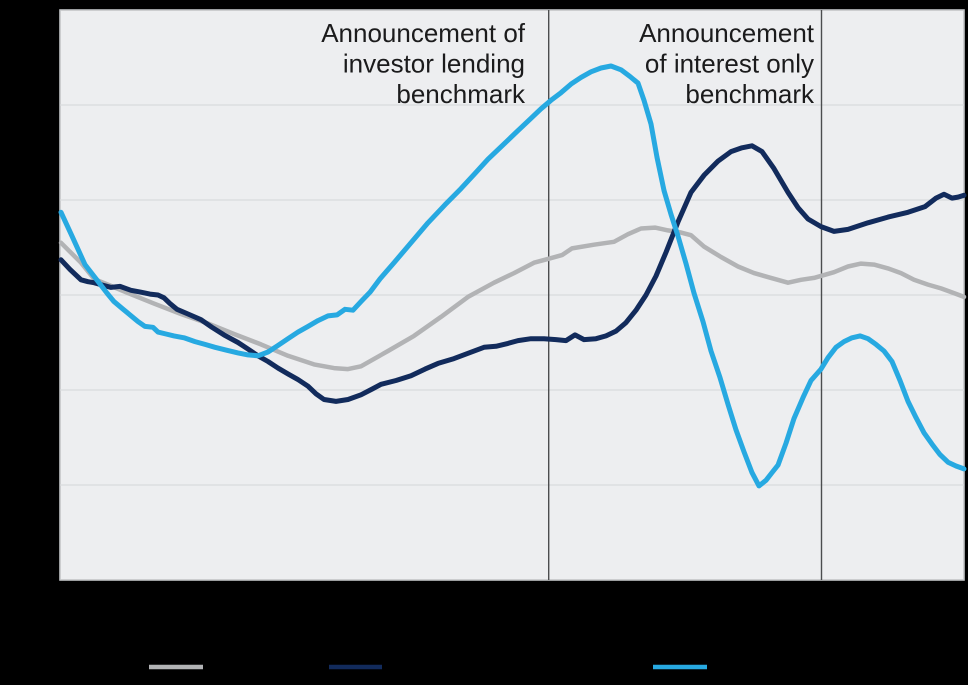 This screenshot has width=968, height=685. Describe the element at coordinates (461, 94) in the screenshot. I see `annotation-investor-lending-line-3: benchmark` at that location.